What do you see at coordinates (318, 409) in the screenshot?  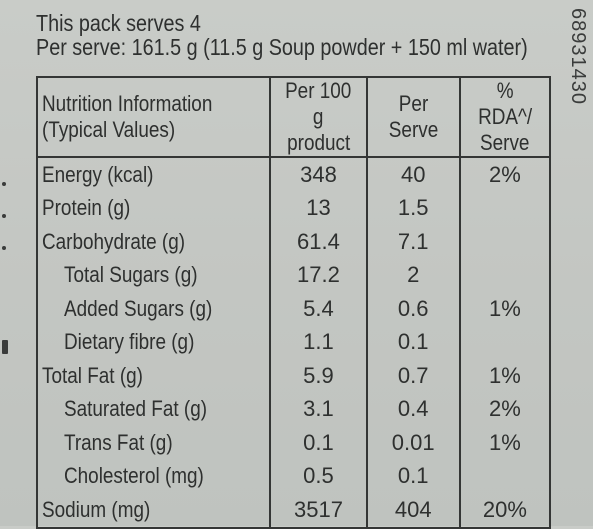 I see `value-per-100g: 3.1` at bounding box center [318, 409].